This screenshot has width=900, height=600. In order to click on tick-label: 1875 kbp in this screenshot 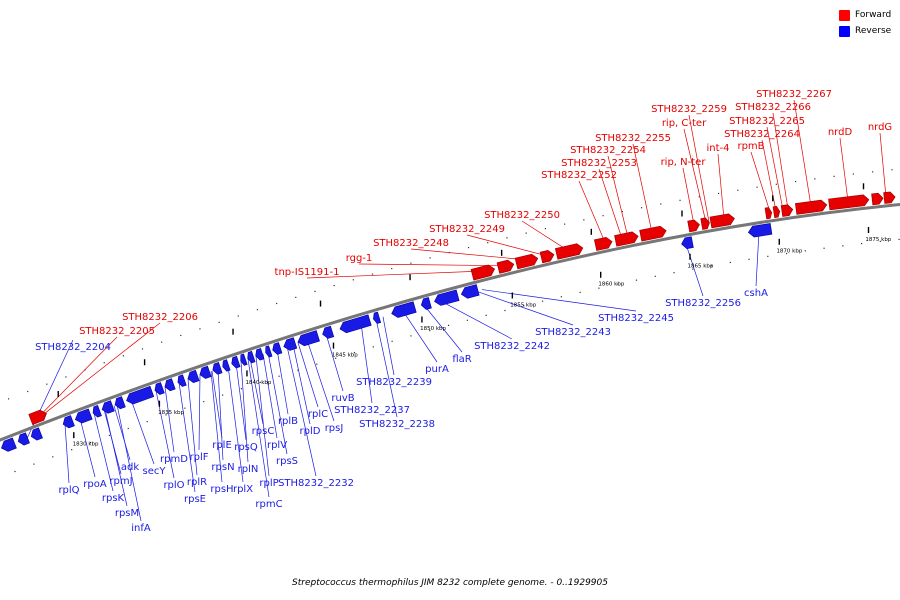, I will do `click(878, 240)`.